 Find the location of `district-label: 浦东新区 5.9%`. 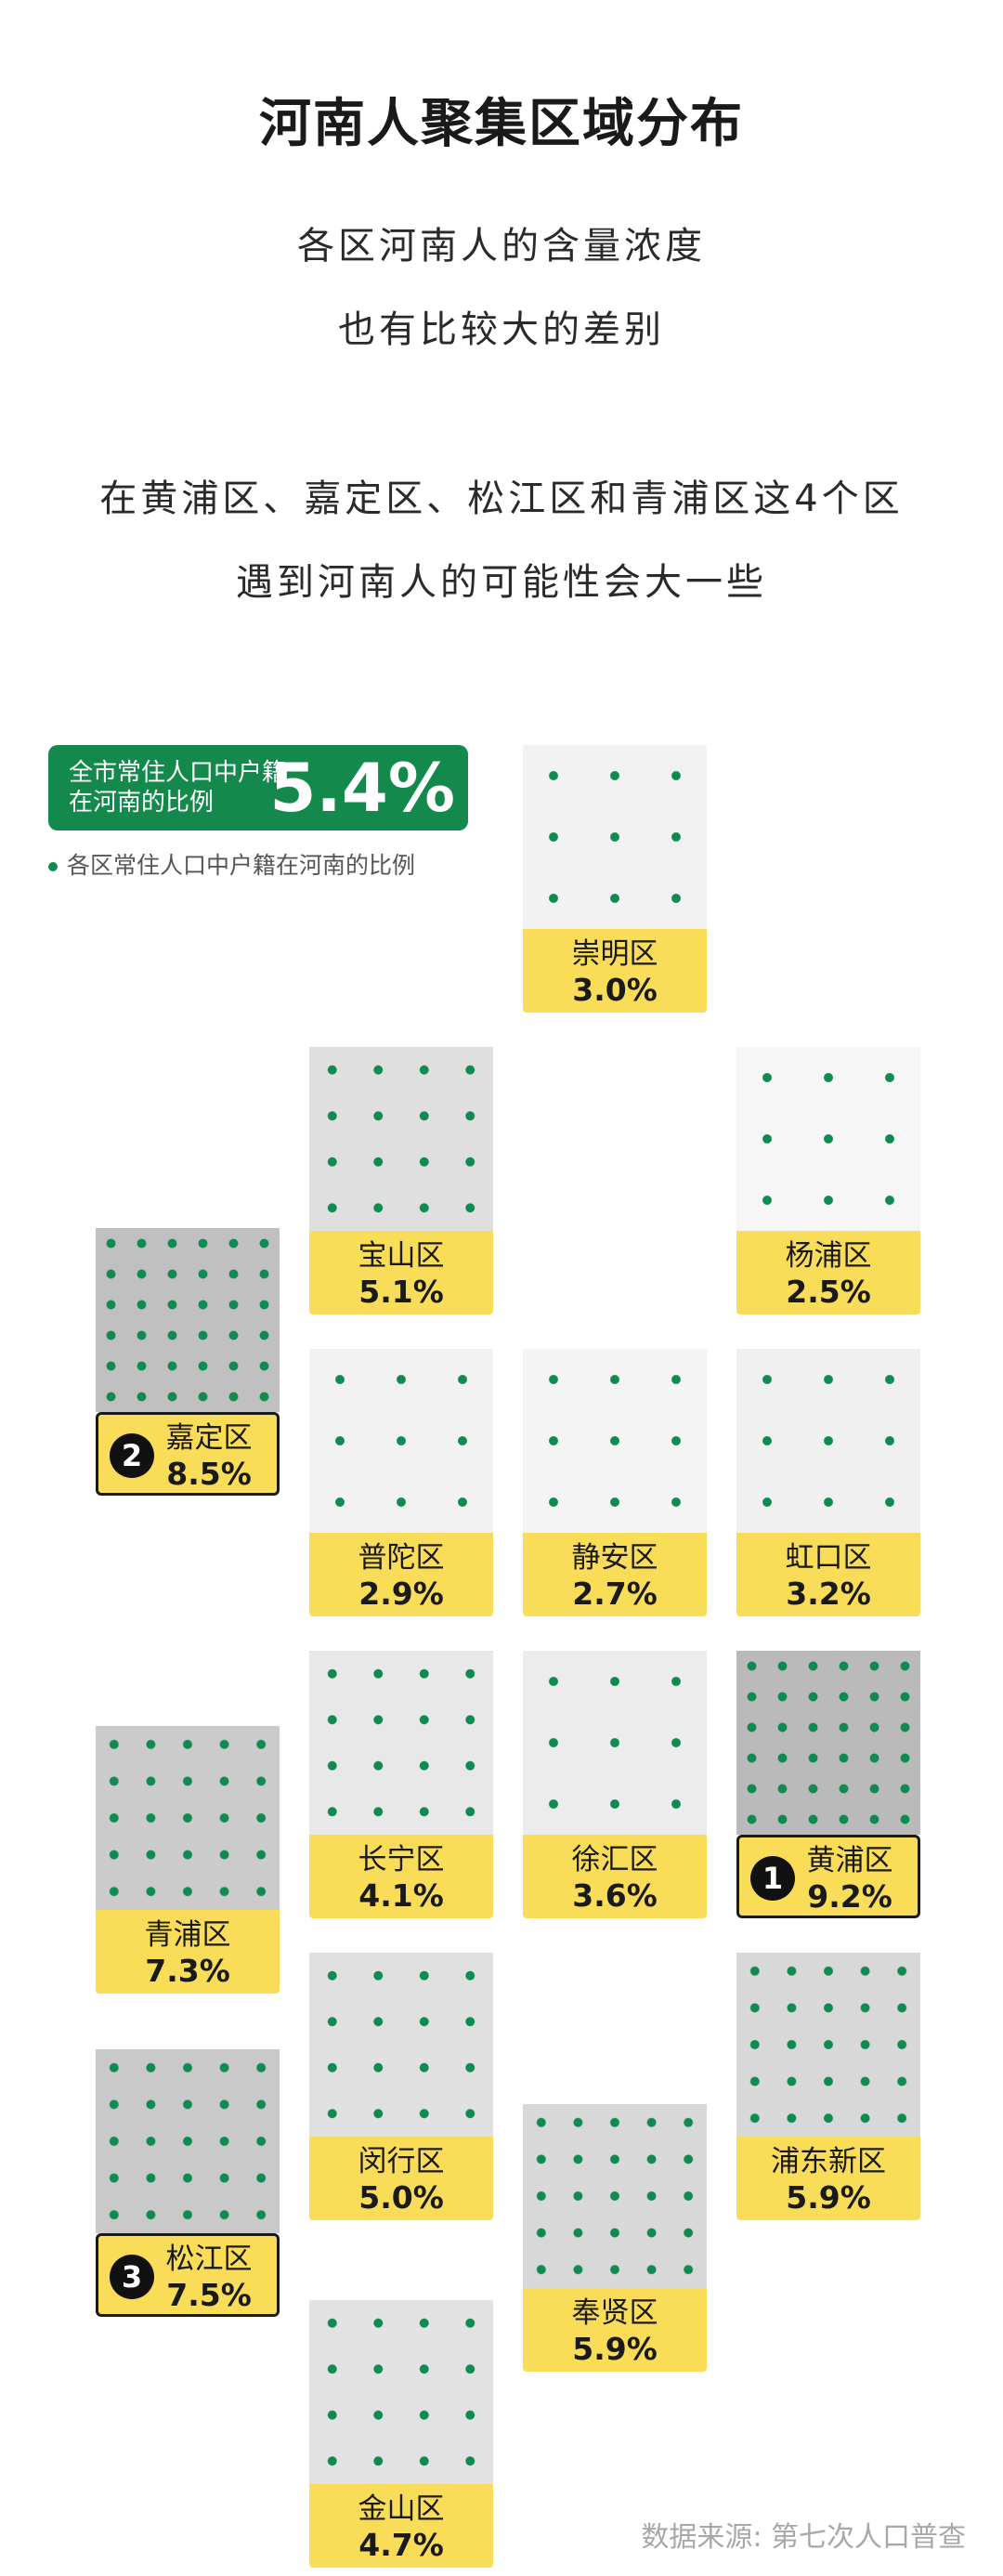

district-label: 浦东新区 5.9% is located at coordinates (828, 2178).